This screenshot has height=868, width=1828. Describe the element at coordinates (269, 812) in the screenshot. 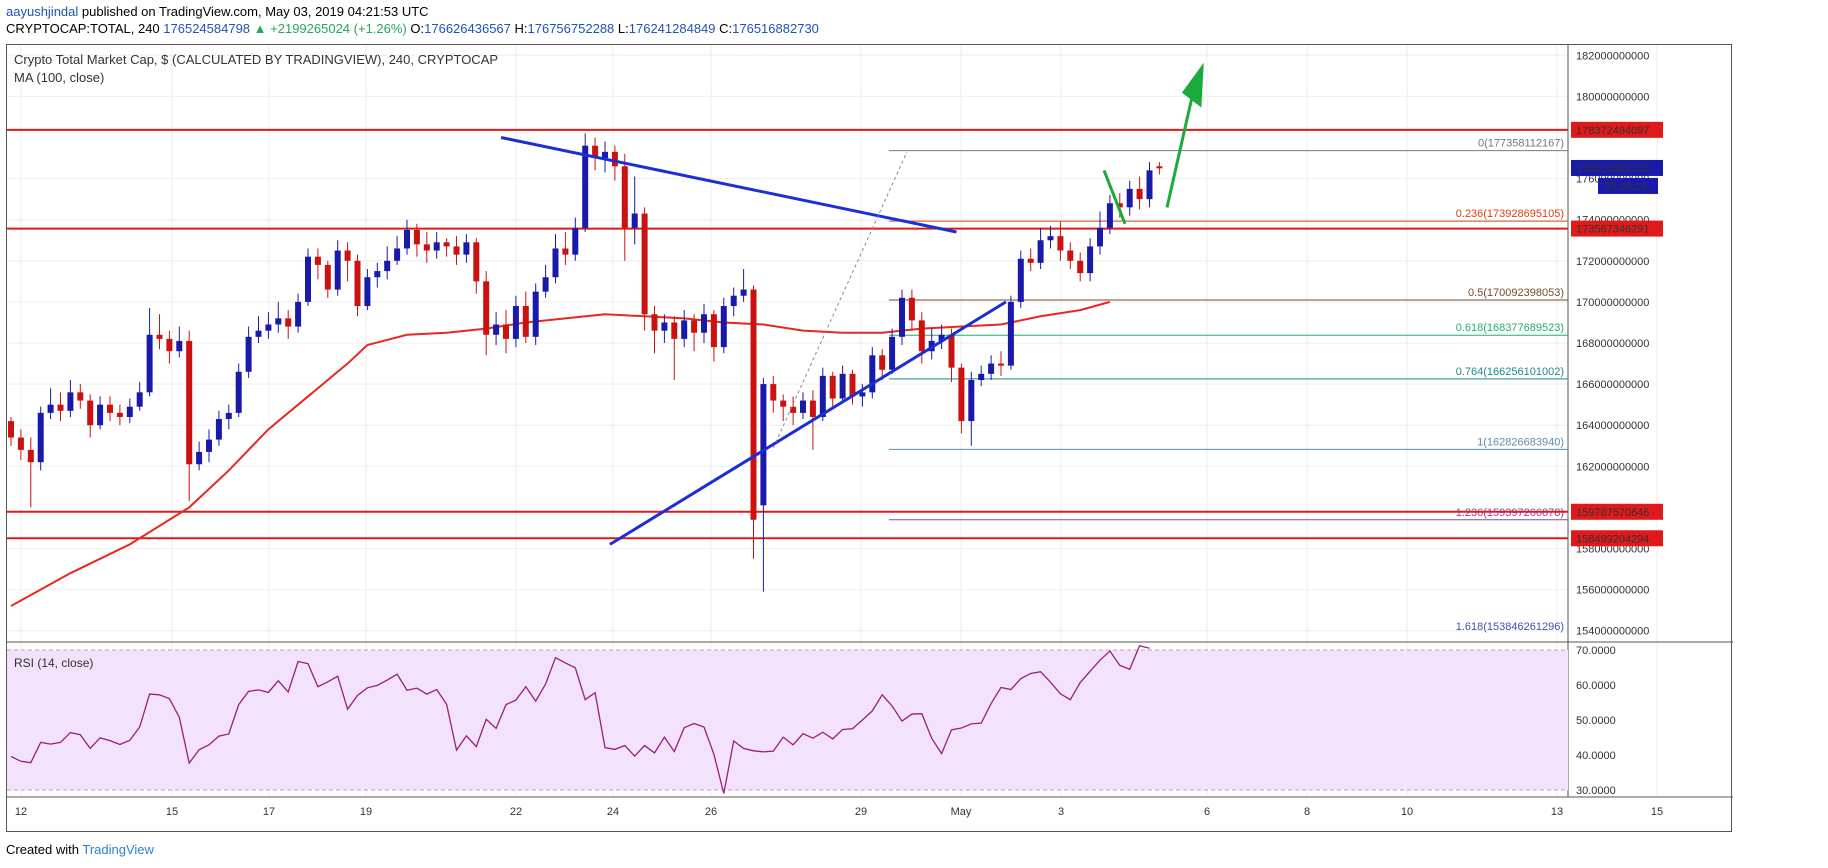

I see `x-tick-label: 17` at that location.